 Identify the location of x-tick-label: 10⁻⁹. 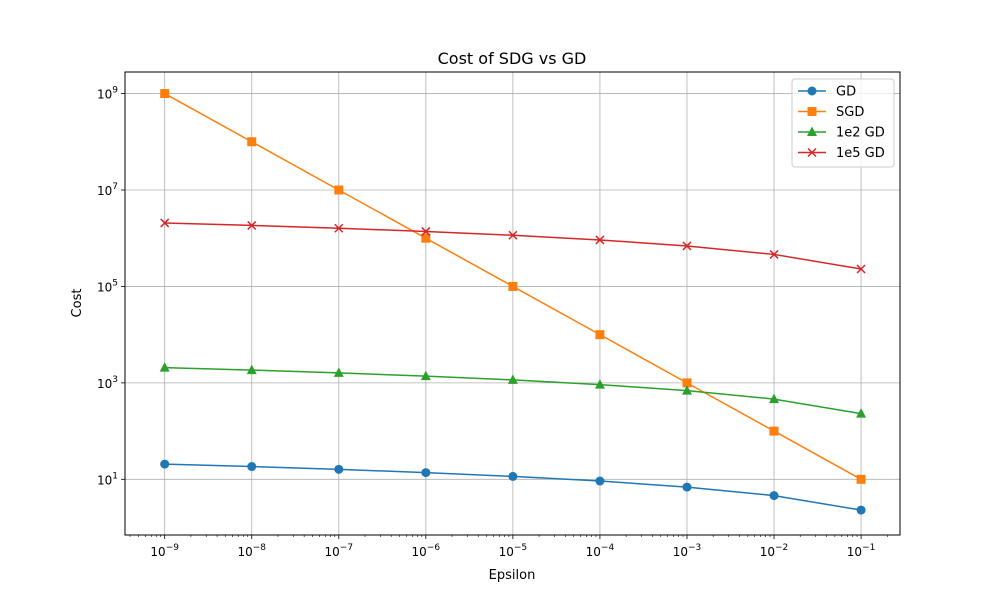
(164, 551).